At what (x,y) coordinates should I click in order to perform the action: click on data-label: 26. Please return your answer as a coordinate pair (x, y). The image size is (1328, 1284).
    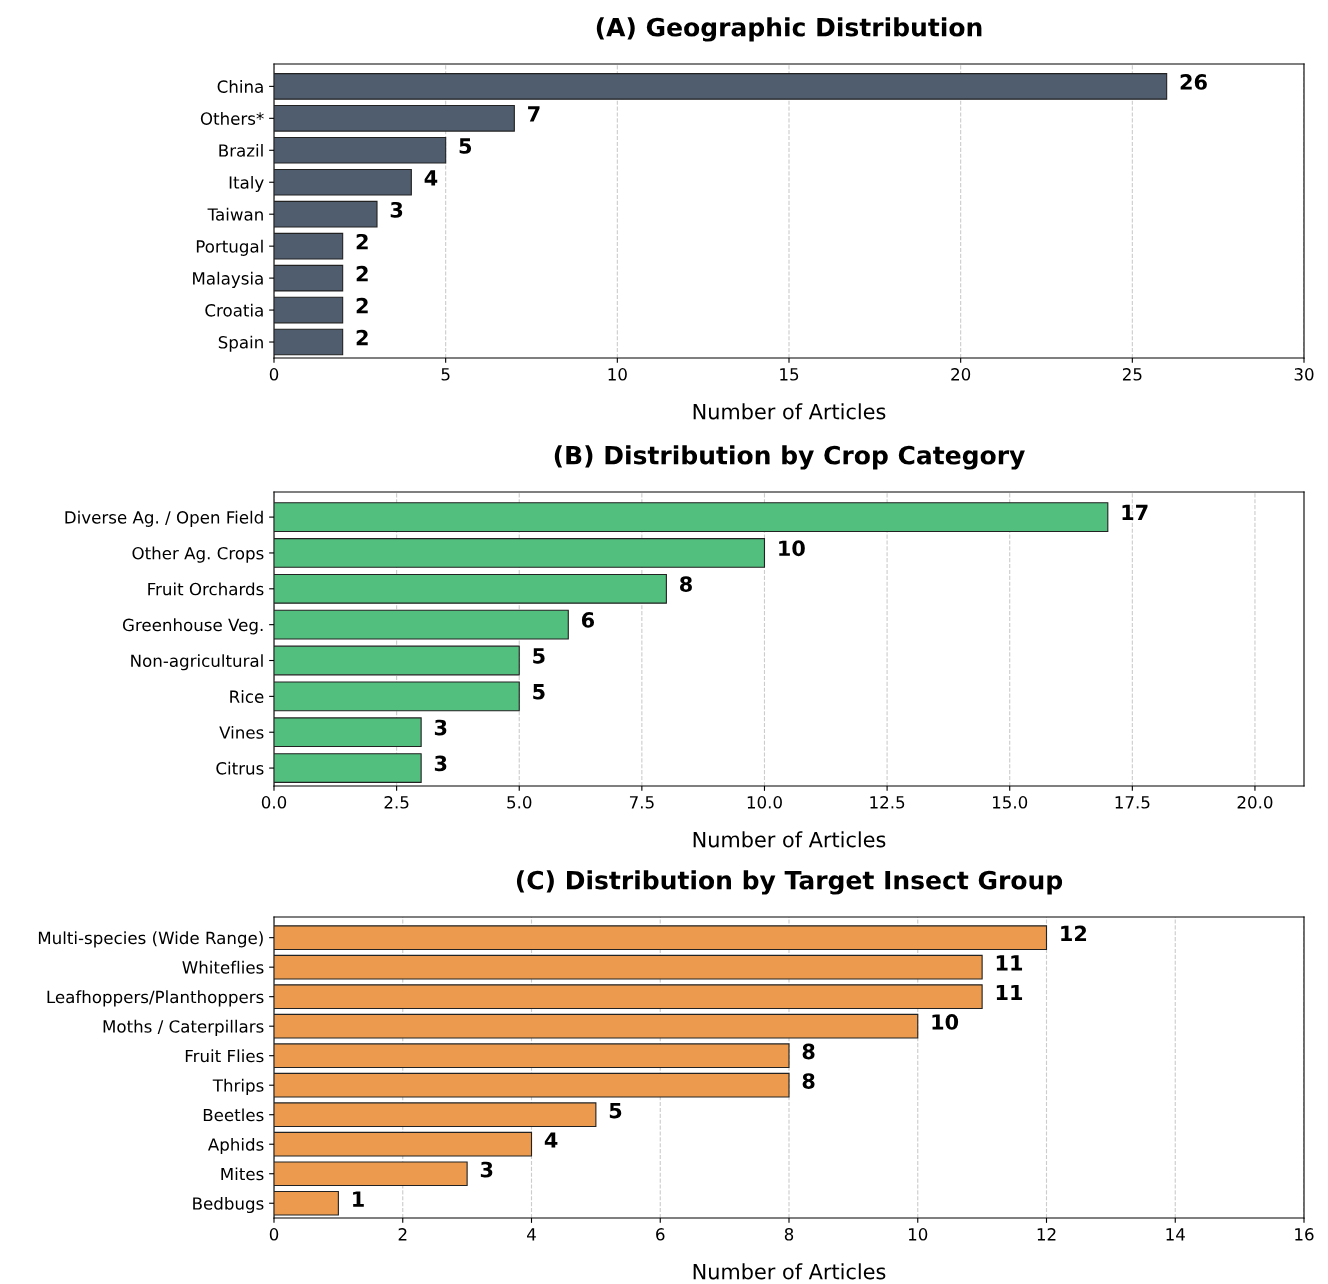
    Looking at the image, I should click on (1193, 82).